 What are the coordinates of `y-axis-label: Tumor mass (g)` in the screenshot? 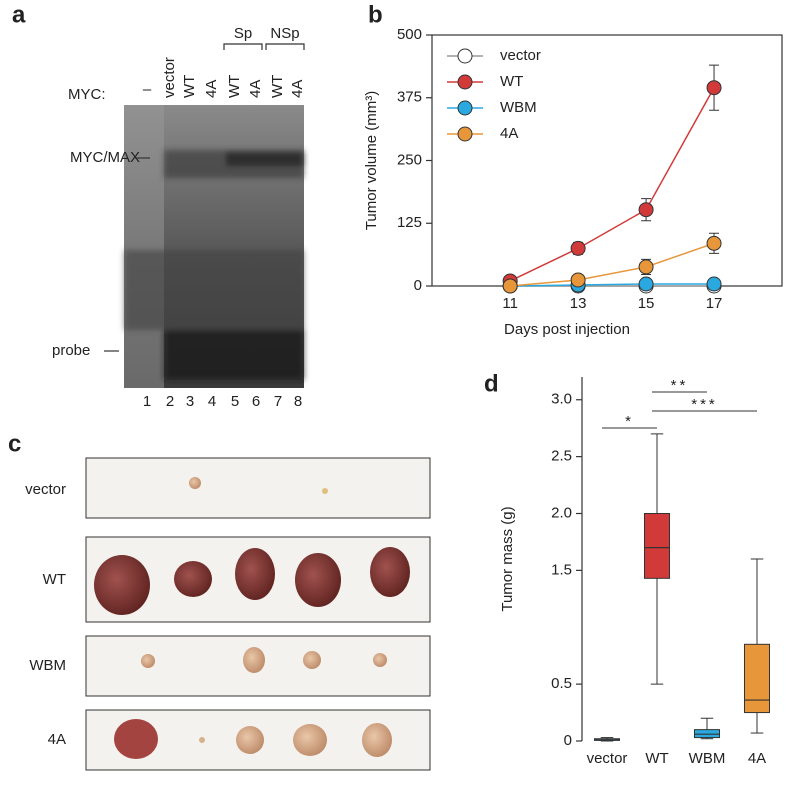 It's located at (507, 558).